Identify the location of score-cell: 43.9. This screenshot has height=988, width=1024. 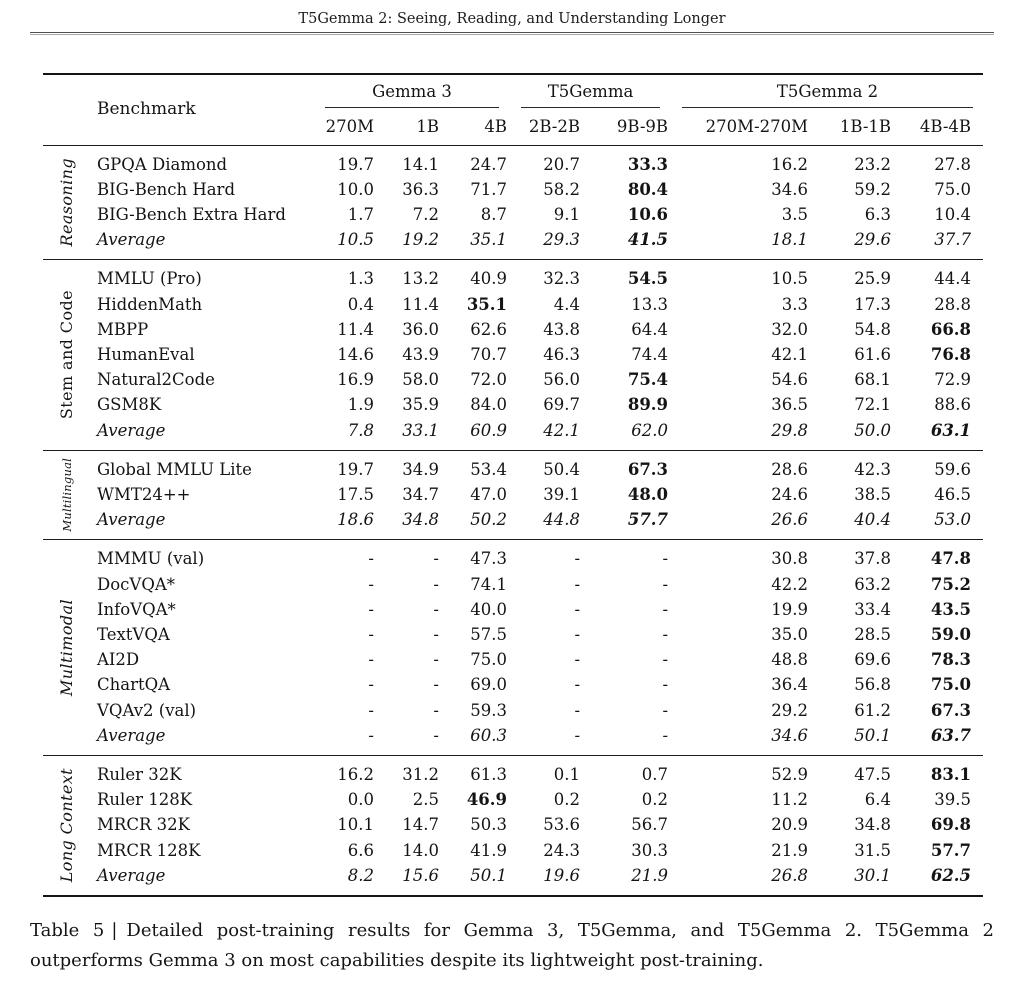
(420, 355).